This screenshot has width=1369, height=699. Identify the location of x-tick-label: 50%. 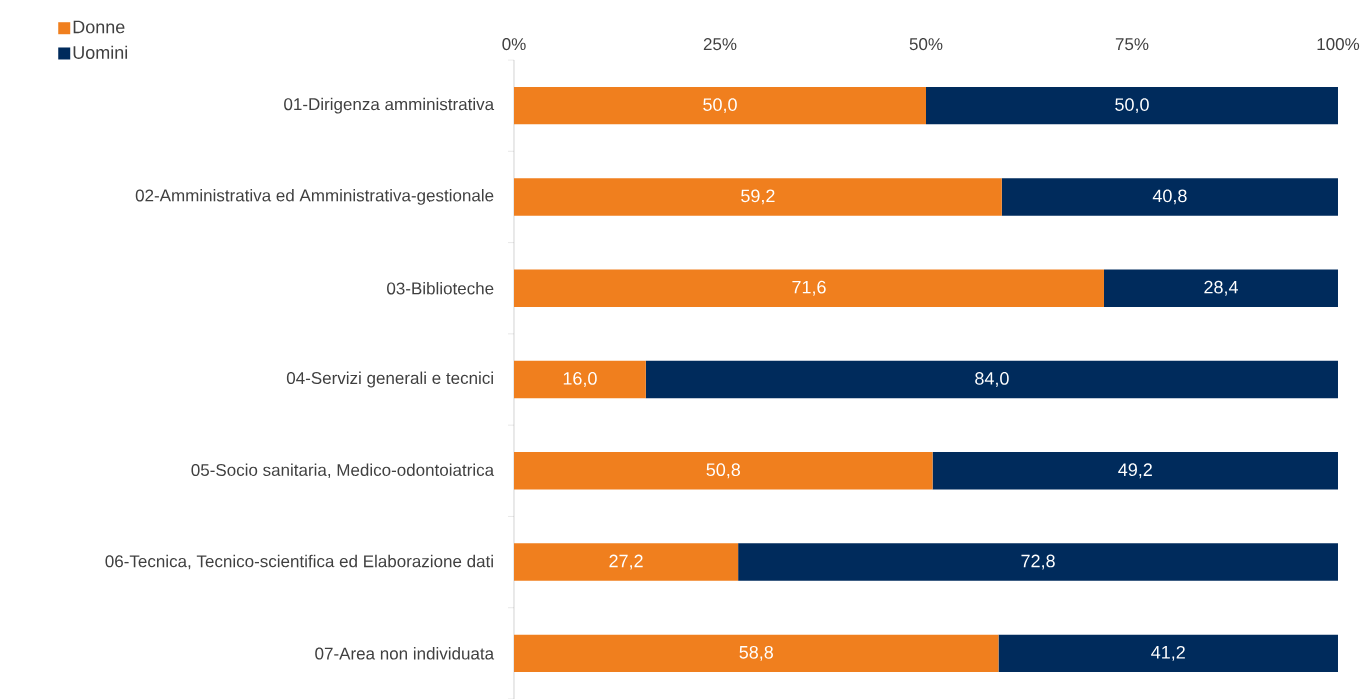
(926, 44).